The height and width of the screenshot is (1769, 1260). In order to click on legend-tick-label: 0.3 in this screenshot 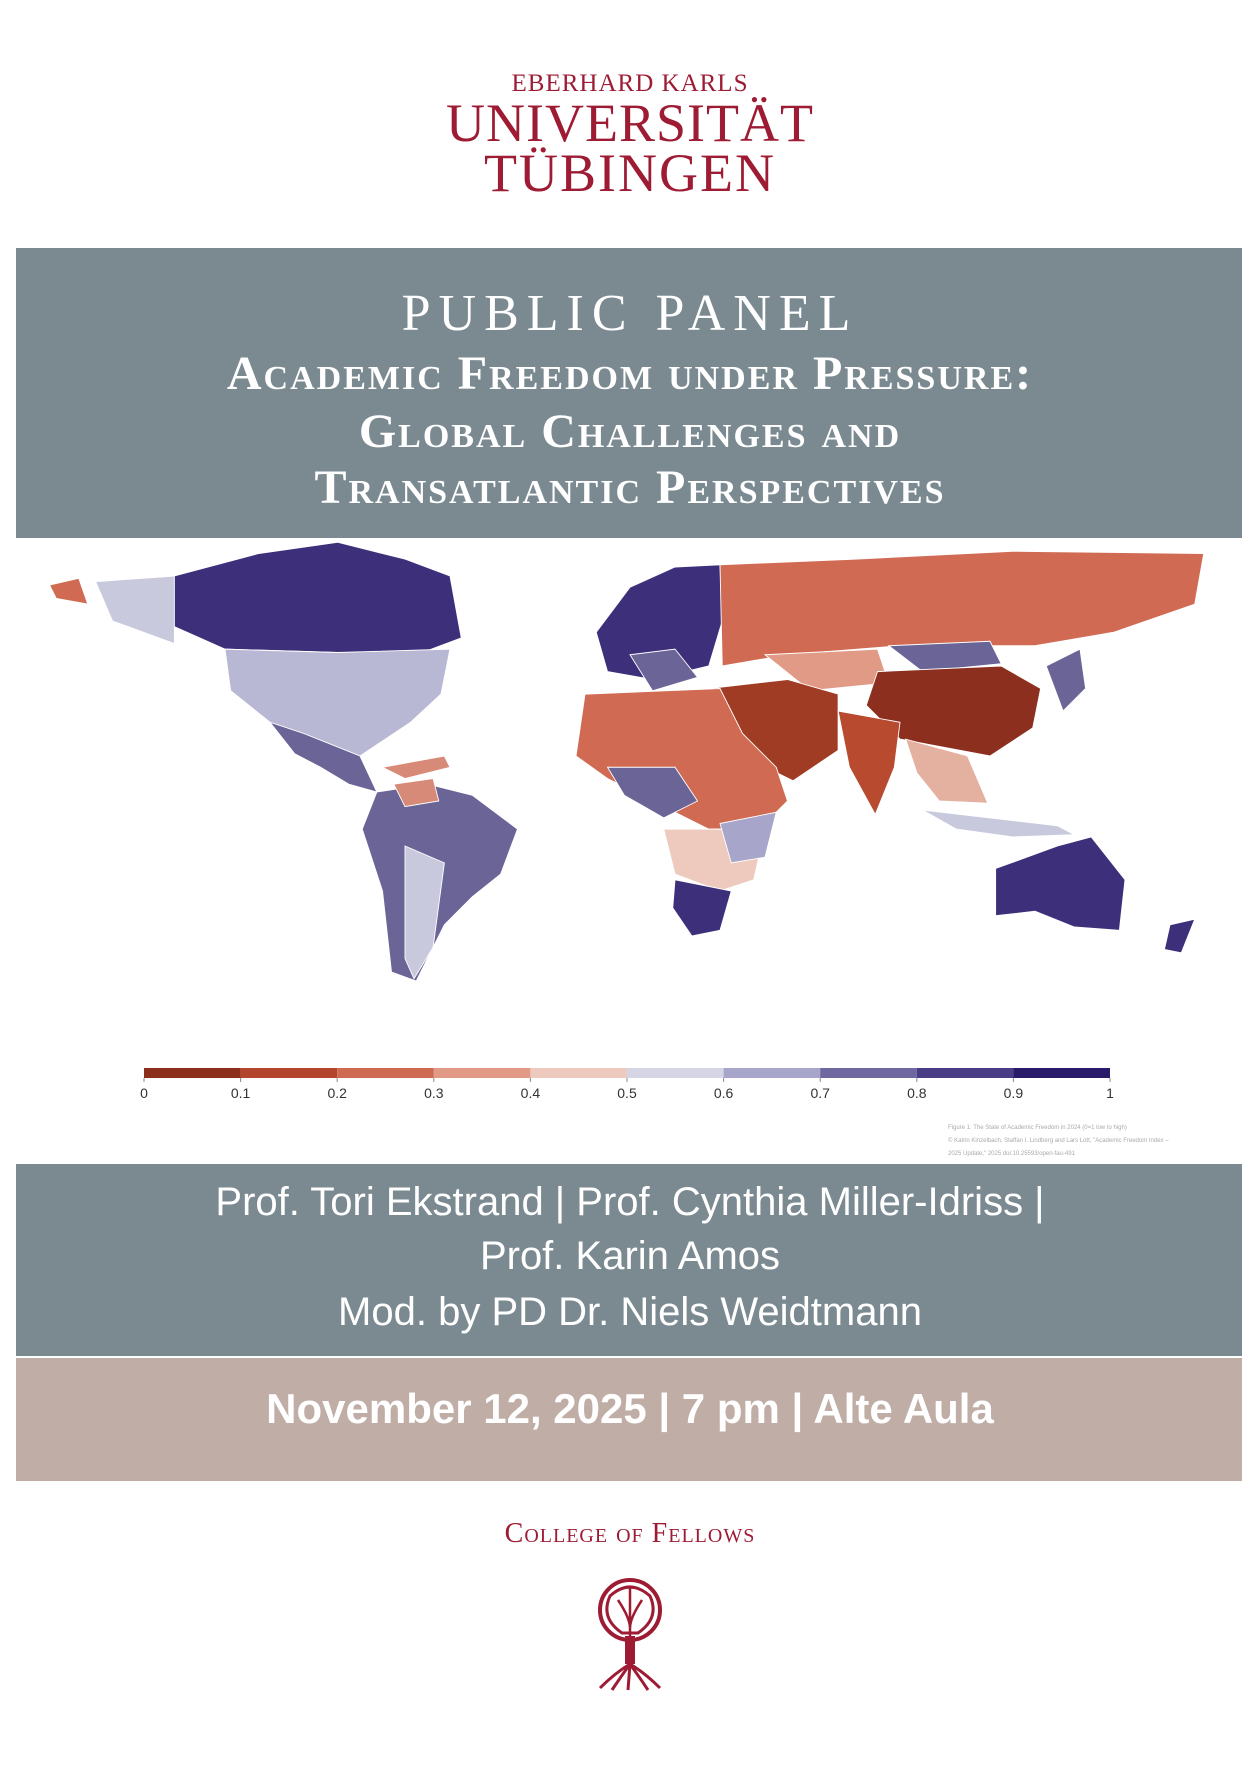, I will do `click(434, 1093)`.